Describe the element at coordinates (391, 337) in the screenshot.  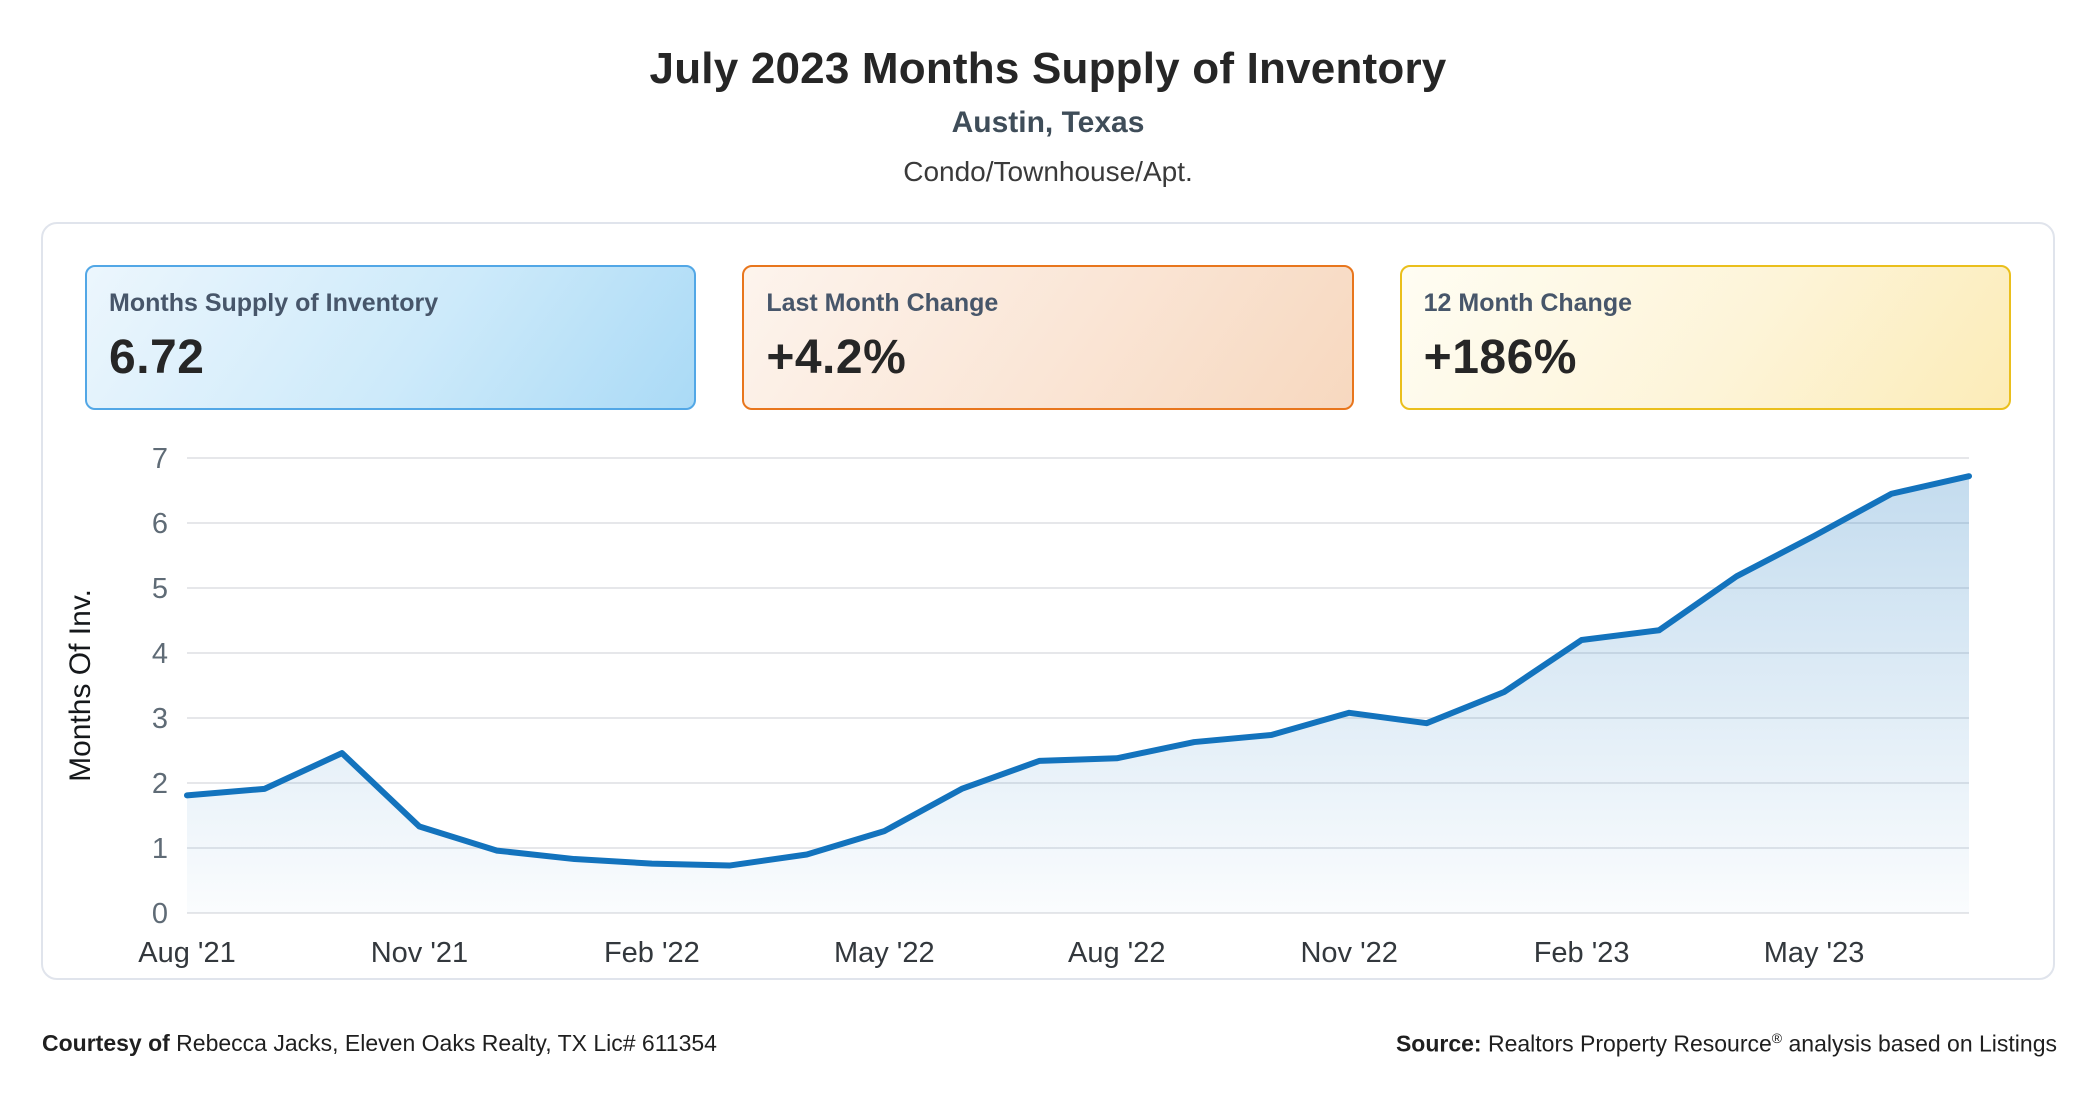
I see `stat-card-months-supply: Months Supply of Inventory 6.72` at that location.